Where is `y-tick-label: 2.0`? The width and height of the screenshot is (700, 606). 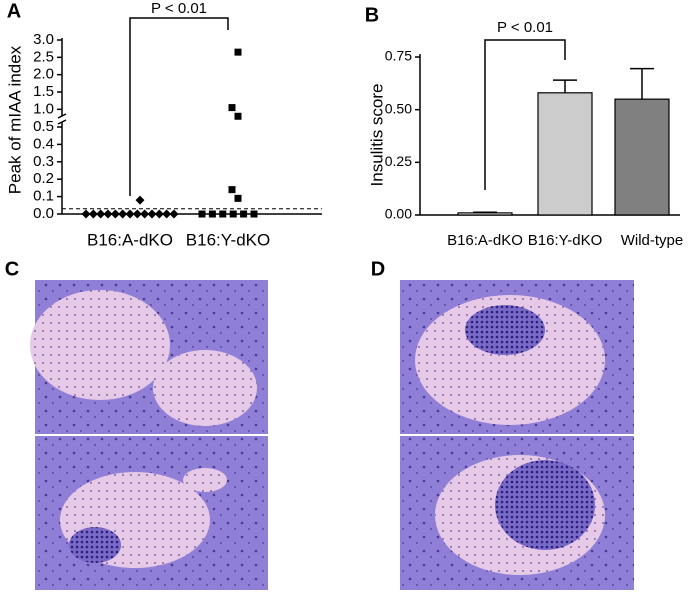
y-tick-label: 2.0 is located at coordinates (43, 74).